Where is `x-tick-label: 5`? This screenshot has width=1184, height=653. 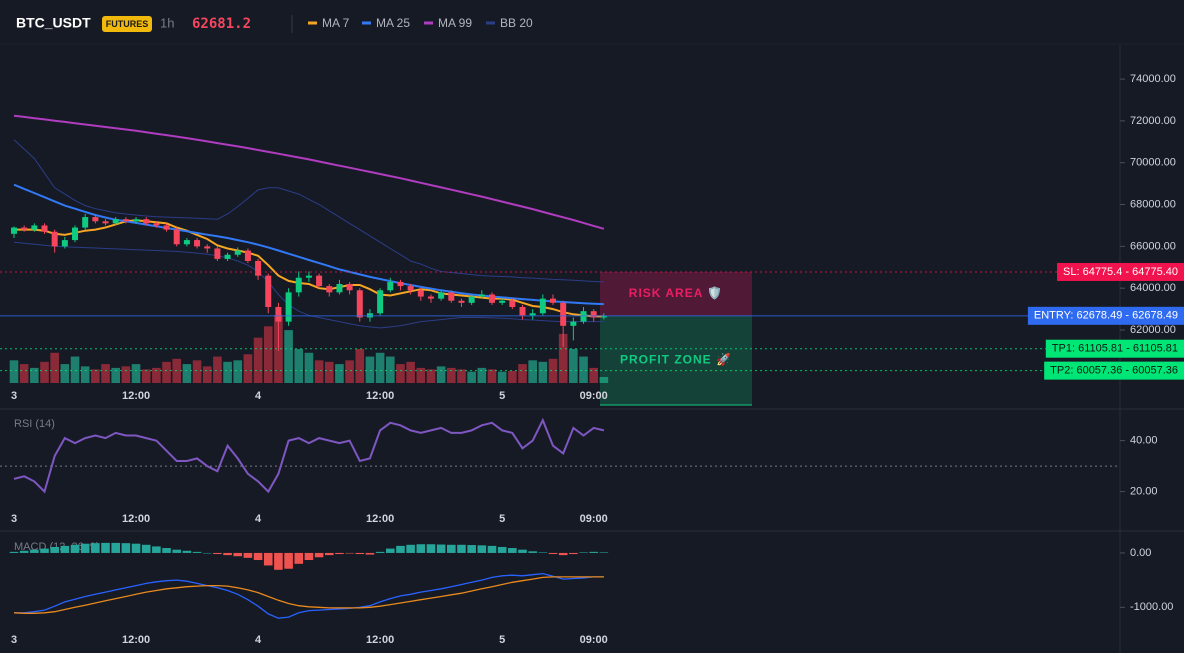
x-tick-label: 5 is located at coordinates (502, 519).